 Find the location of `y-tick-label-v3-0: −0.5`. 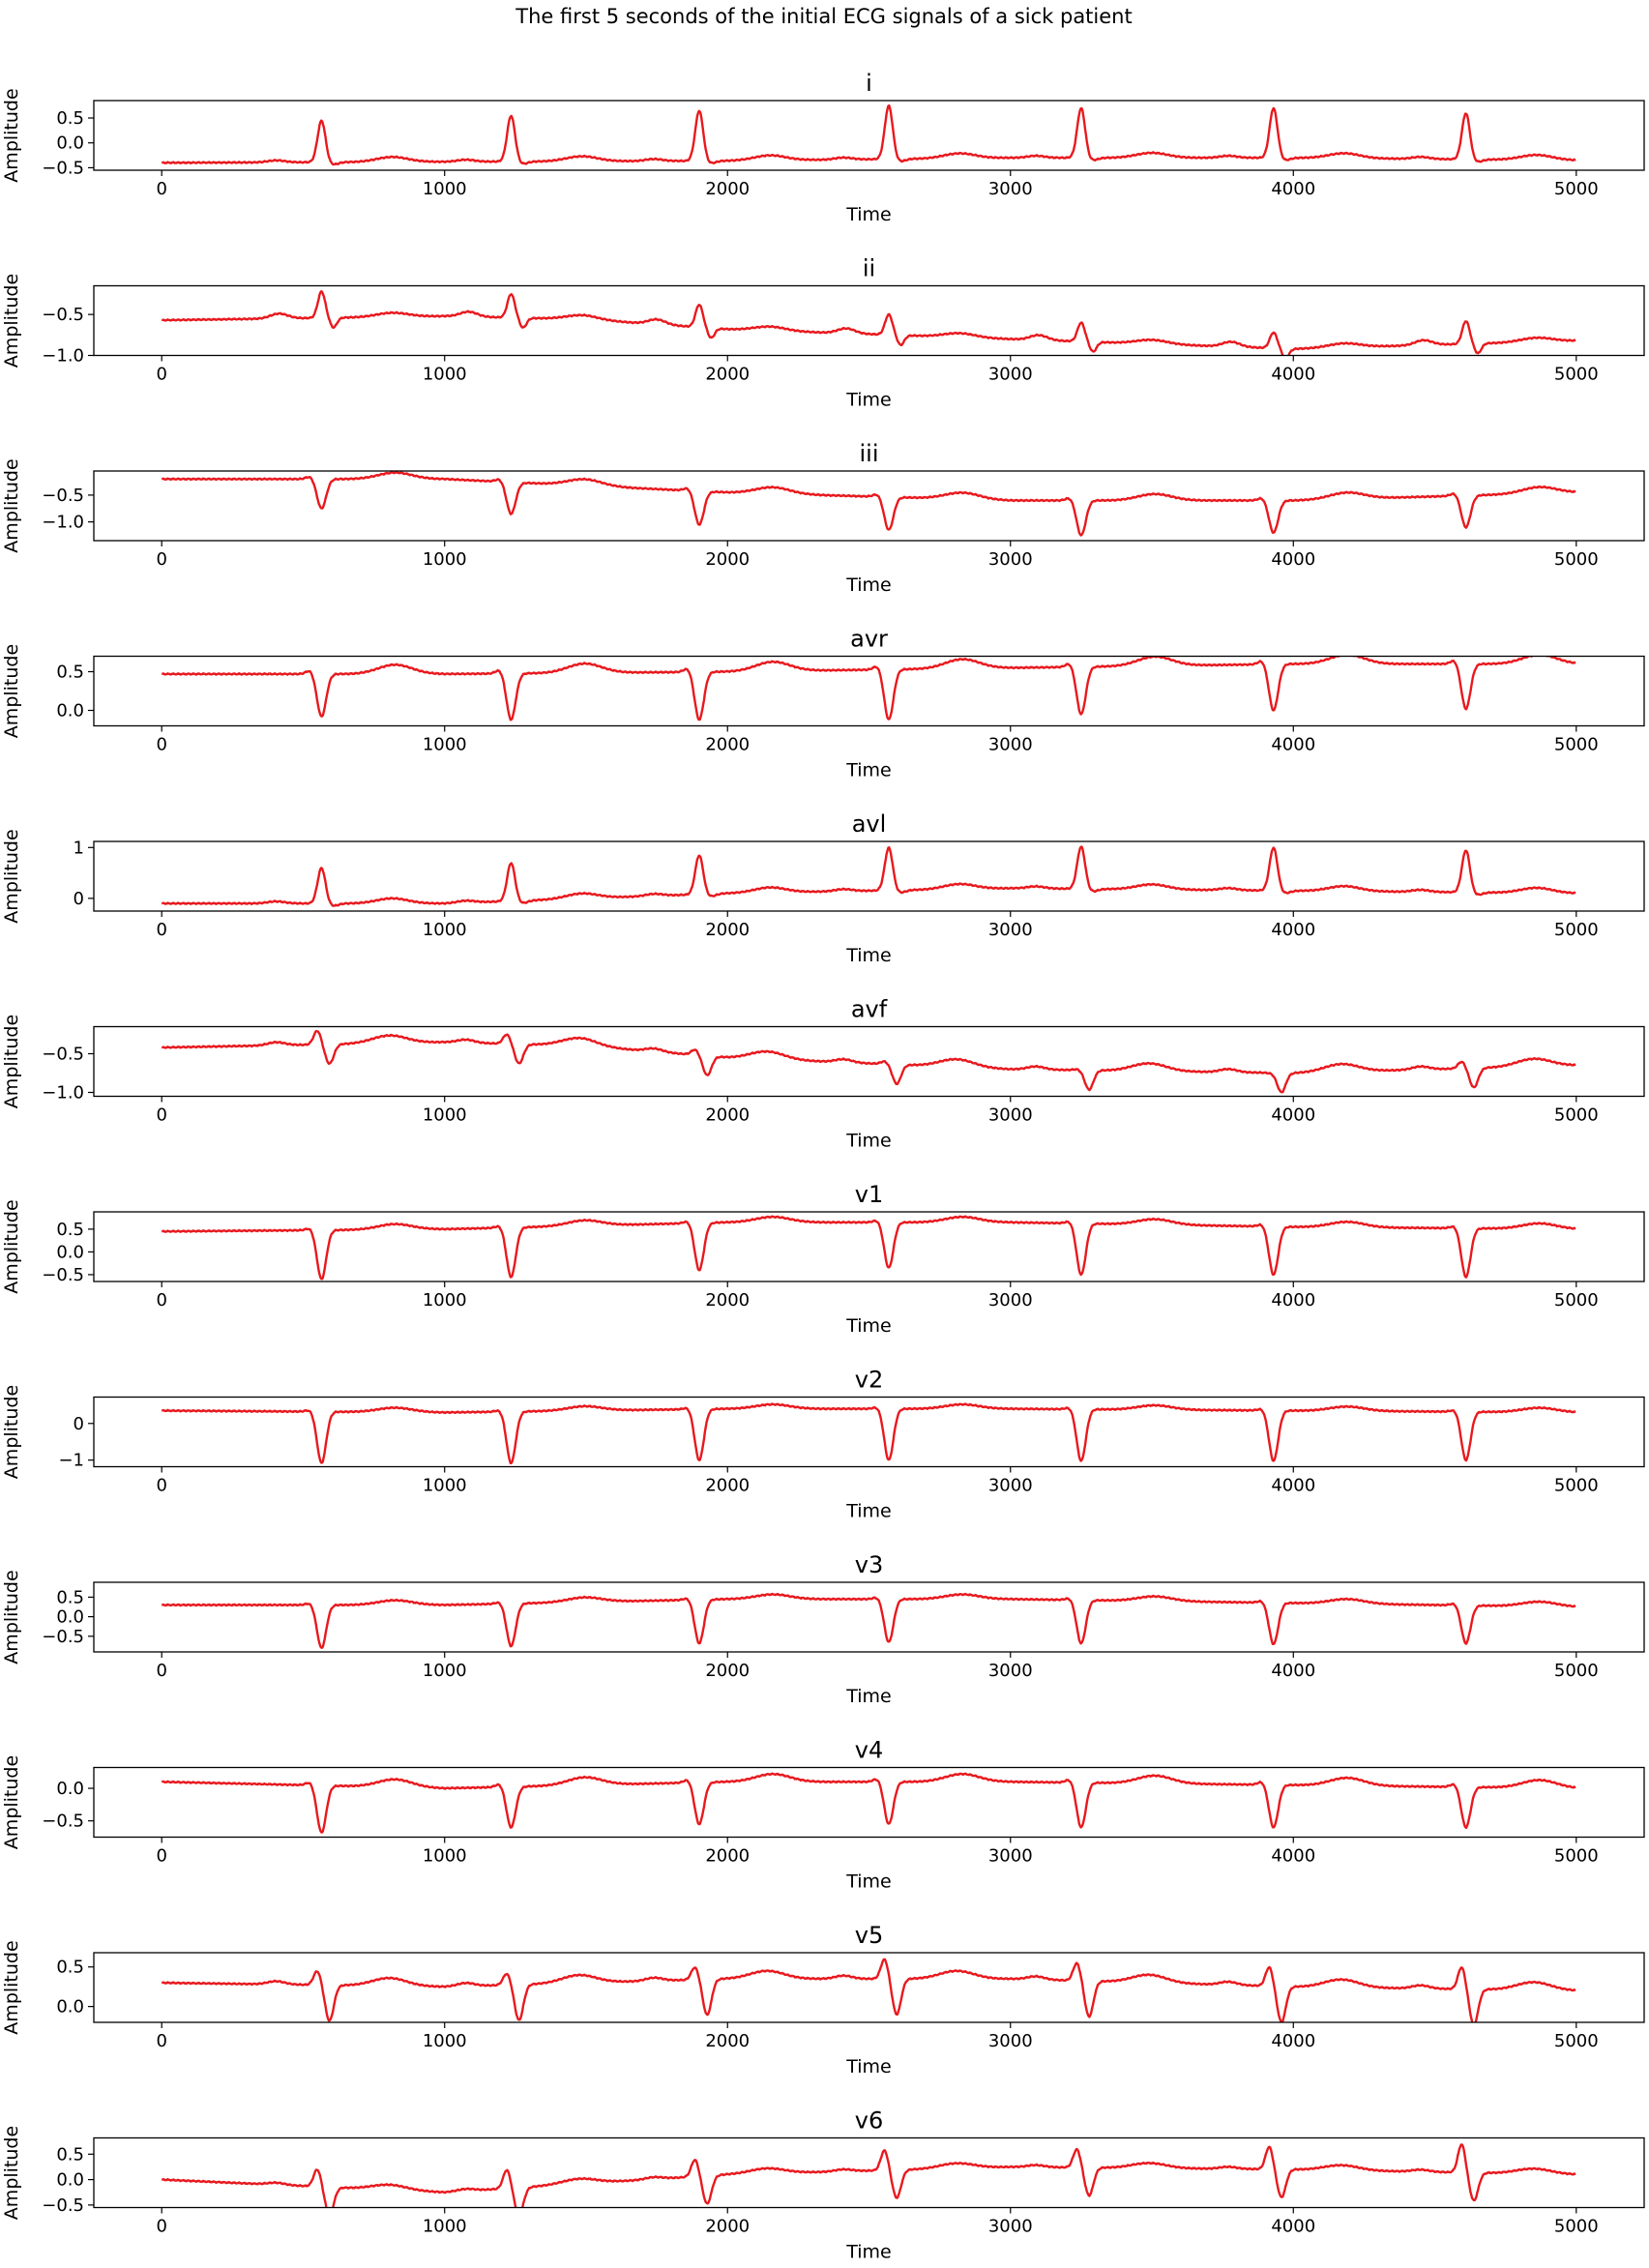

y-tick-label-v3-0: −0.5 is located at coordinates (63, 1637).